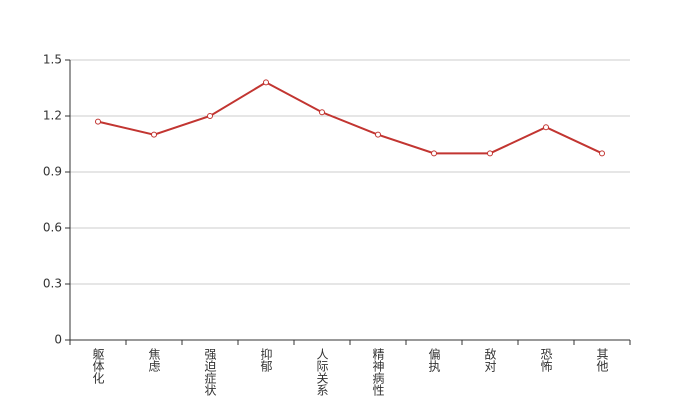  I want to click on y-tick-label: 0.6, so click(52, 228).